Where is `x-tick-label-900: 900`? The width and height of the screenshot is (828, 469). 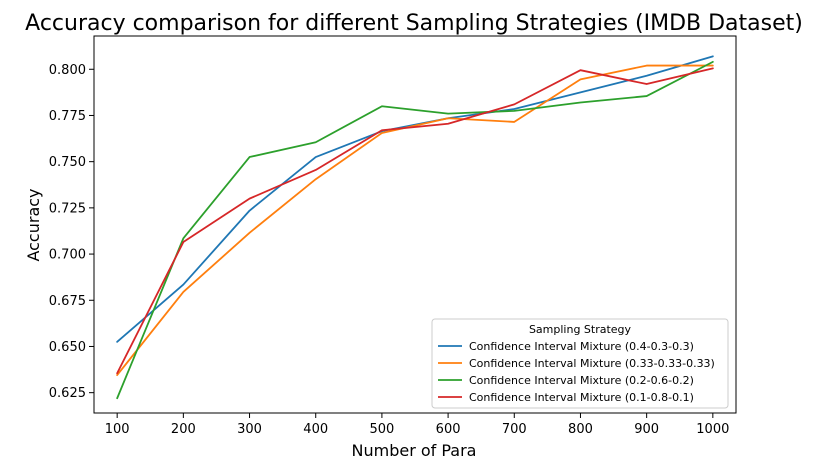 x-tick-label-900: 900 is located at coordinates (646, 429).